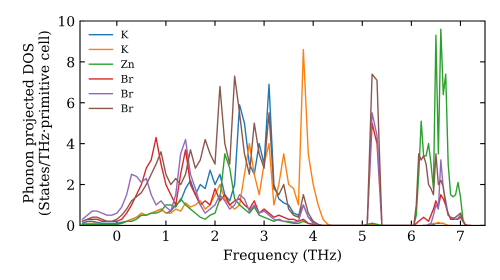 The height and width of the screenshot is (280, 500). I want to click on legend-label: Zn, so click(127, 64).